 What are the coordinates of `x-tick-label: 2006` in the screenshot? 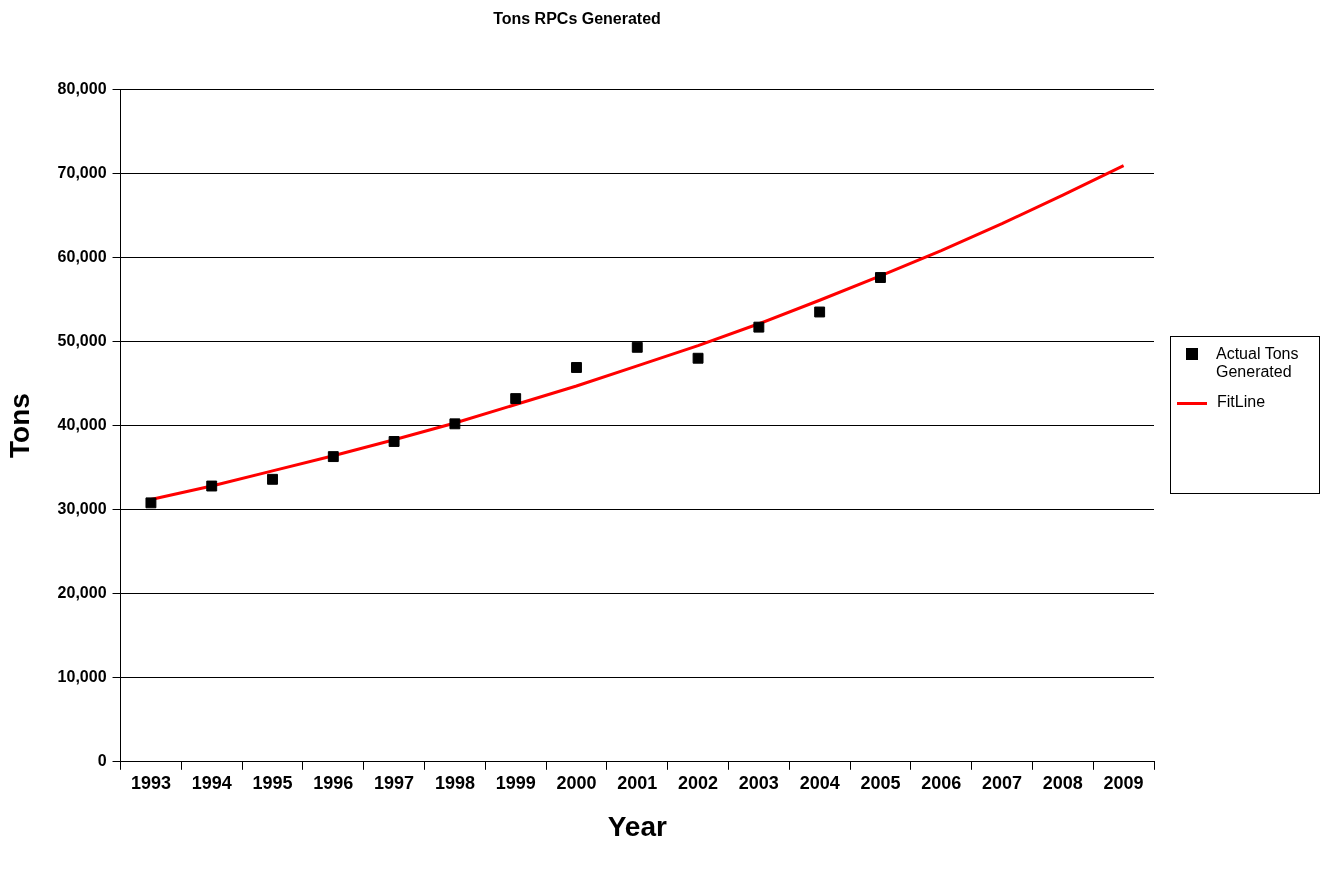 It's located at (941, 782).